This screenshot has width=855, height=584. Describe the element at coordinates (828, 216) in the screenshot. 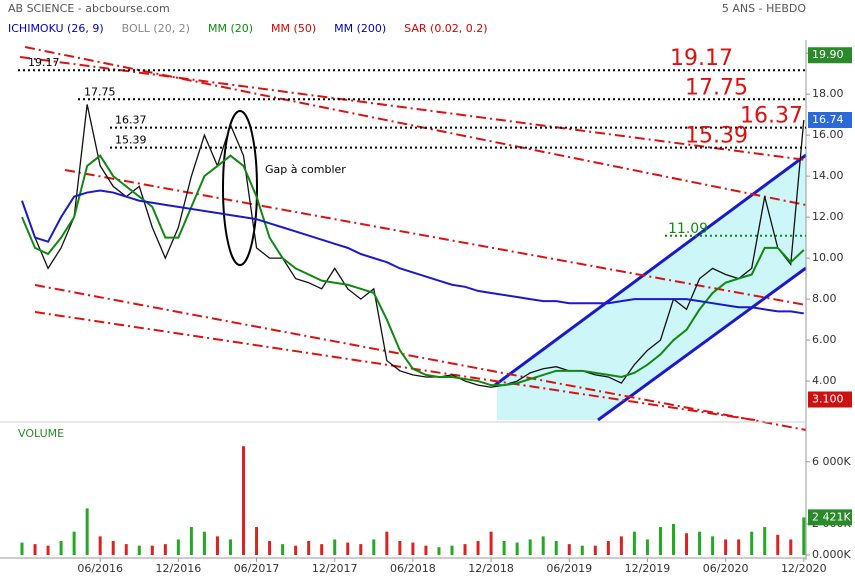

I see `y-tick-label: 12.00` at that location.